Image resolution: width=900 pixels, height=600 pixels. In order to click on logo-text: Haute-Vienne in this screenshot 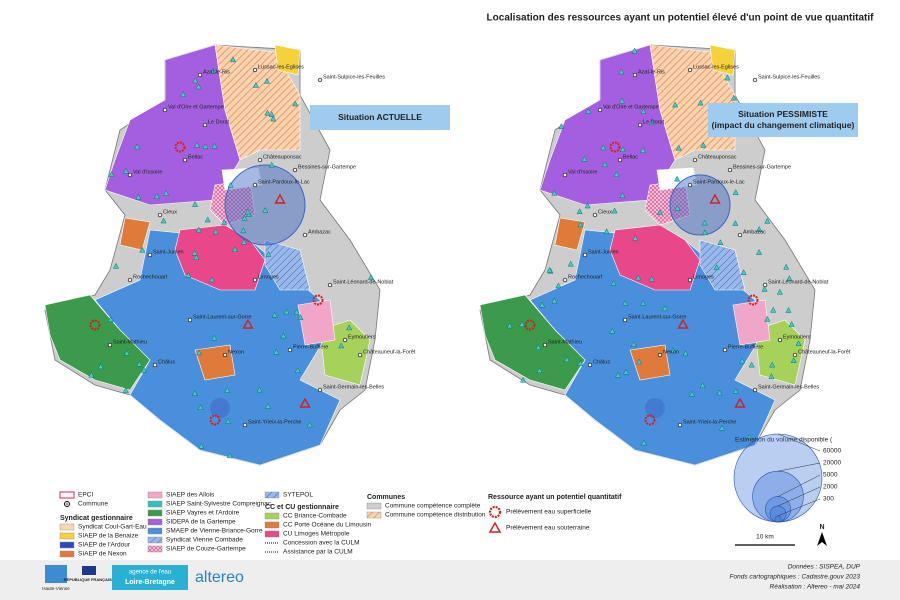, I will do `click(56, 588)`.